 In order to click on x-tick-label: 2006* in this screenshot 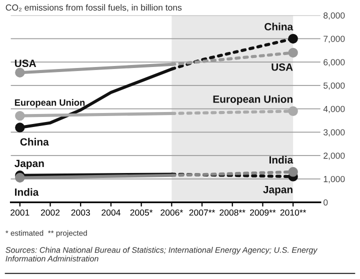, I will do `click(171, 212)`.